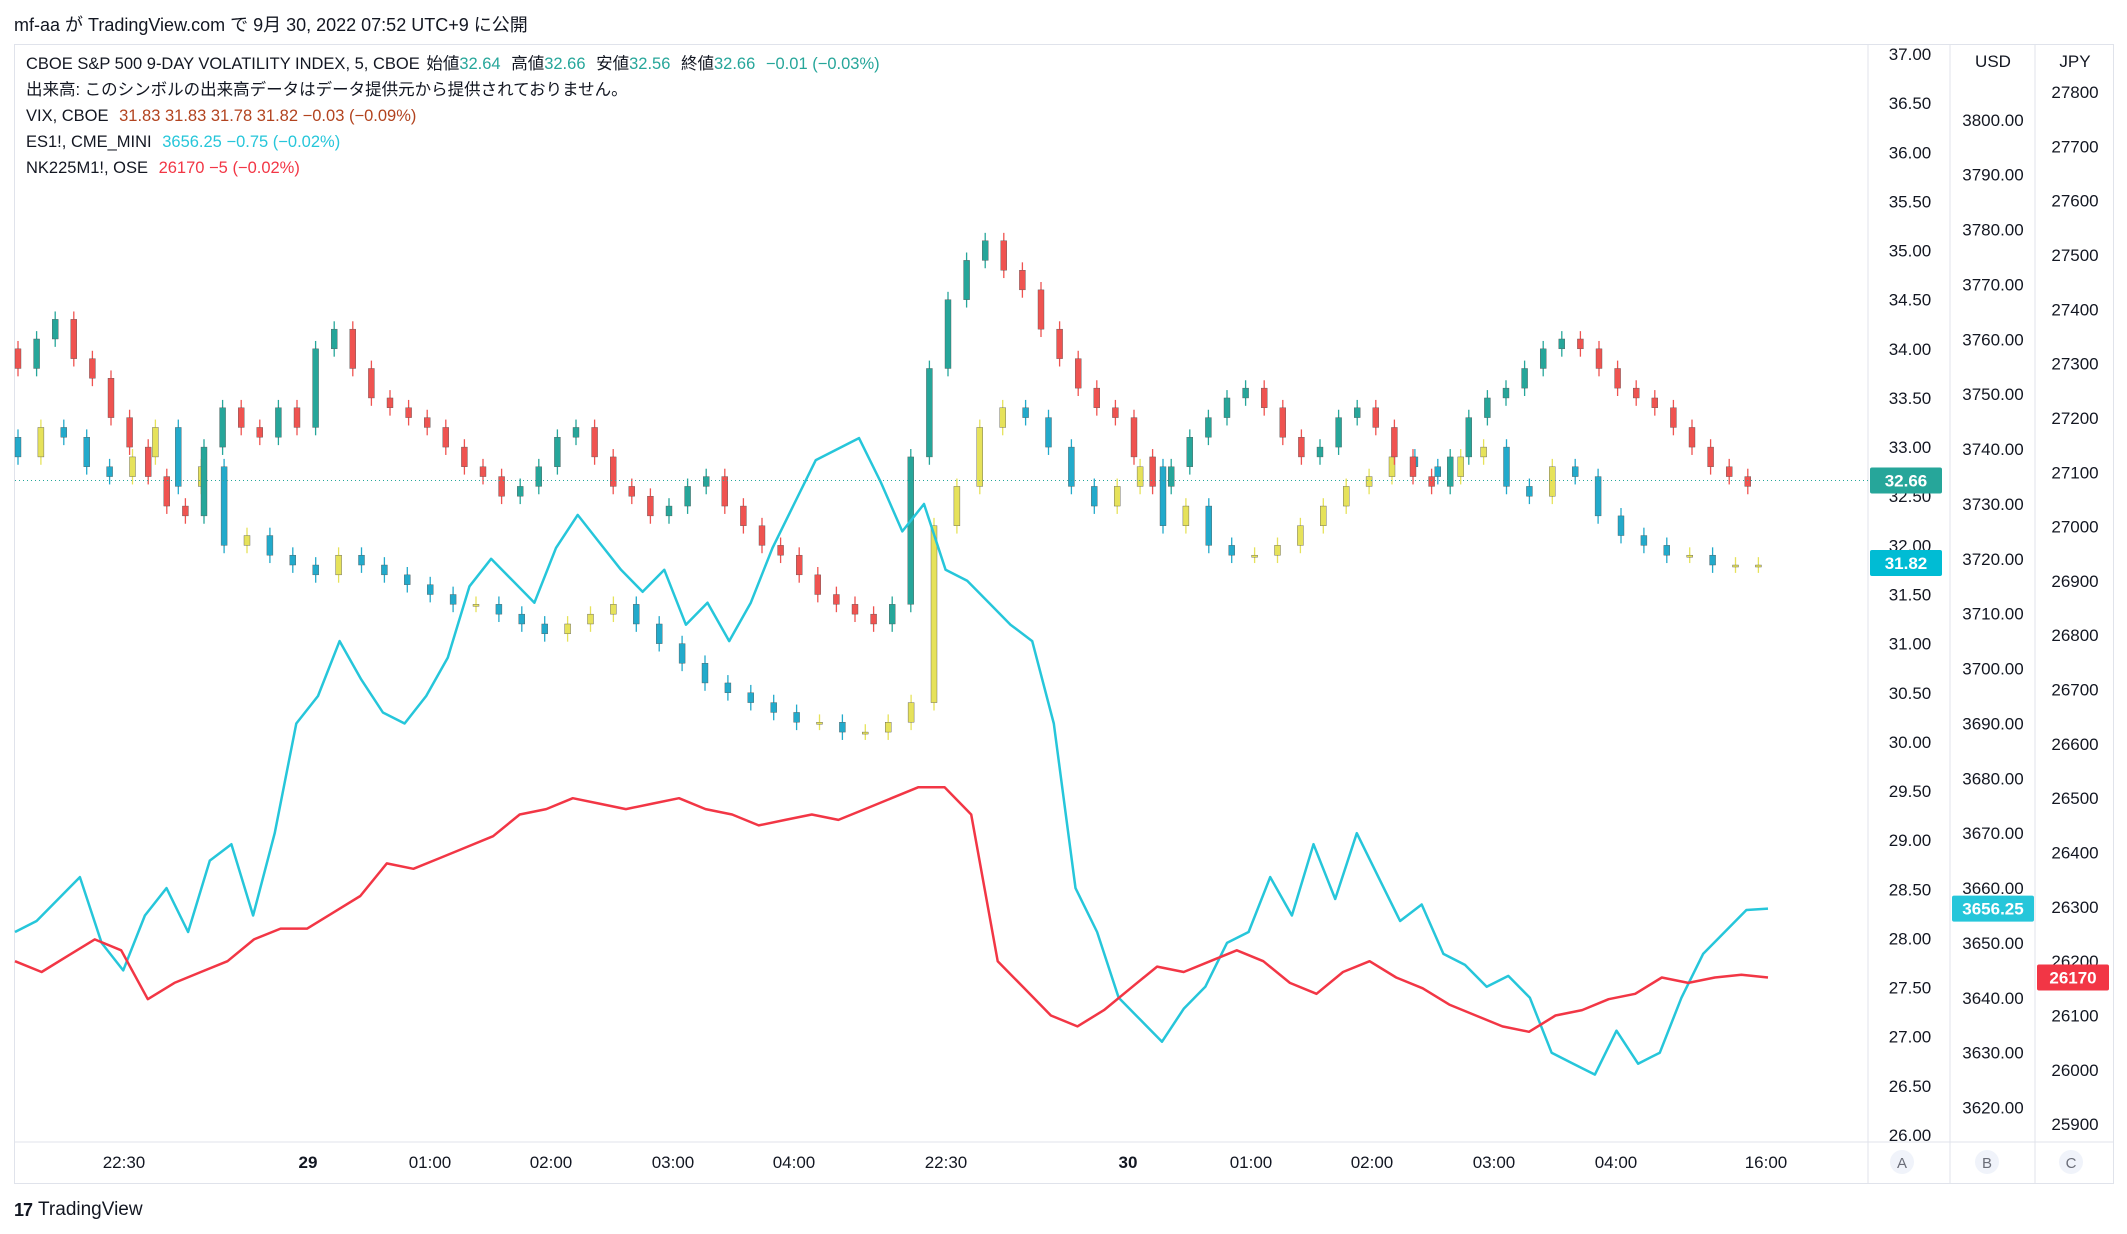 This screenshot has width=2127, height=1234. What do you see at coordinates (1992, 559) in the screenshot?
I see `usd-tick-label: 3720.00` at bounding box center [1992, 559].